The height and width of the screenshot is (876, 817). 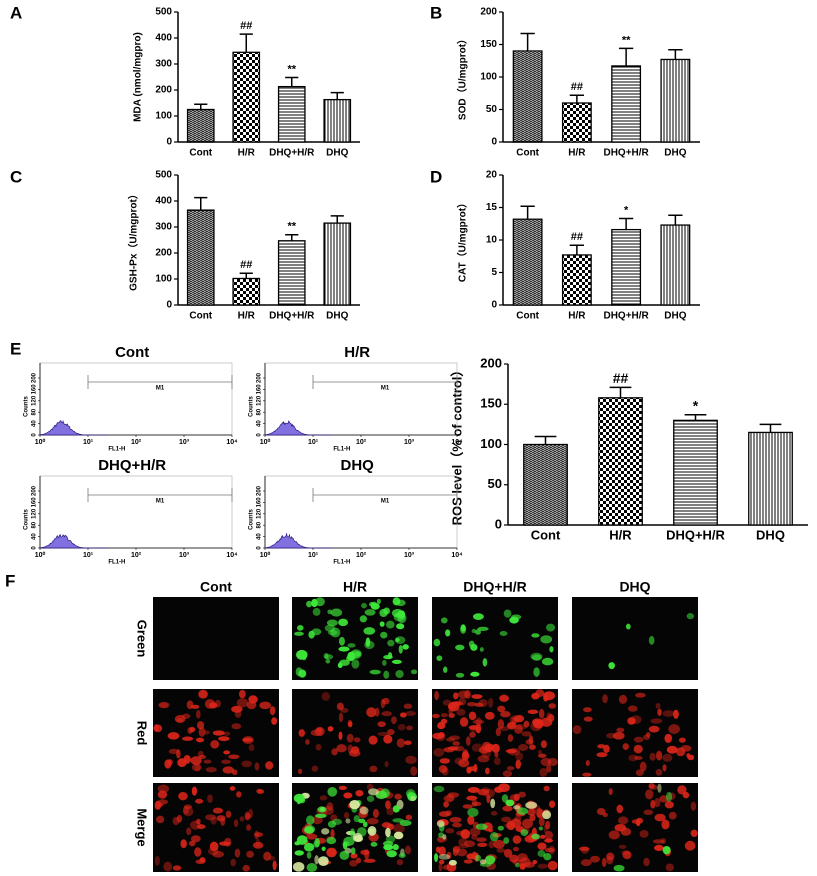 What do you see at coordinates (409, 442) in the screenshot?
I see `x-tick-label: 10³` at bounding box center [409, 442].